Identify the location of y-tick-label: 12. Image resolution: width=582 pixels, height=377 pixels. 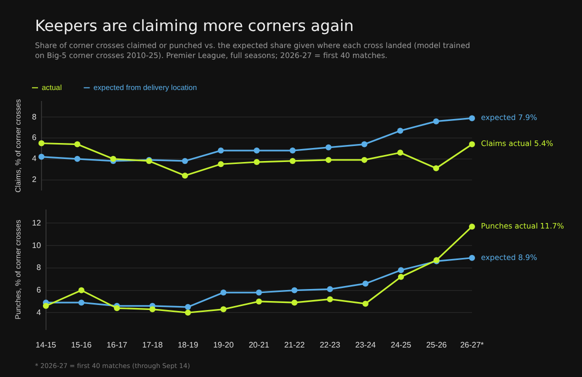
(37, 223).